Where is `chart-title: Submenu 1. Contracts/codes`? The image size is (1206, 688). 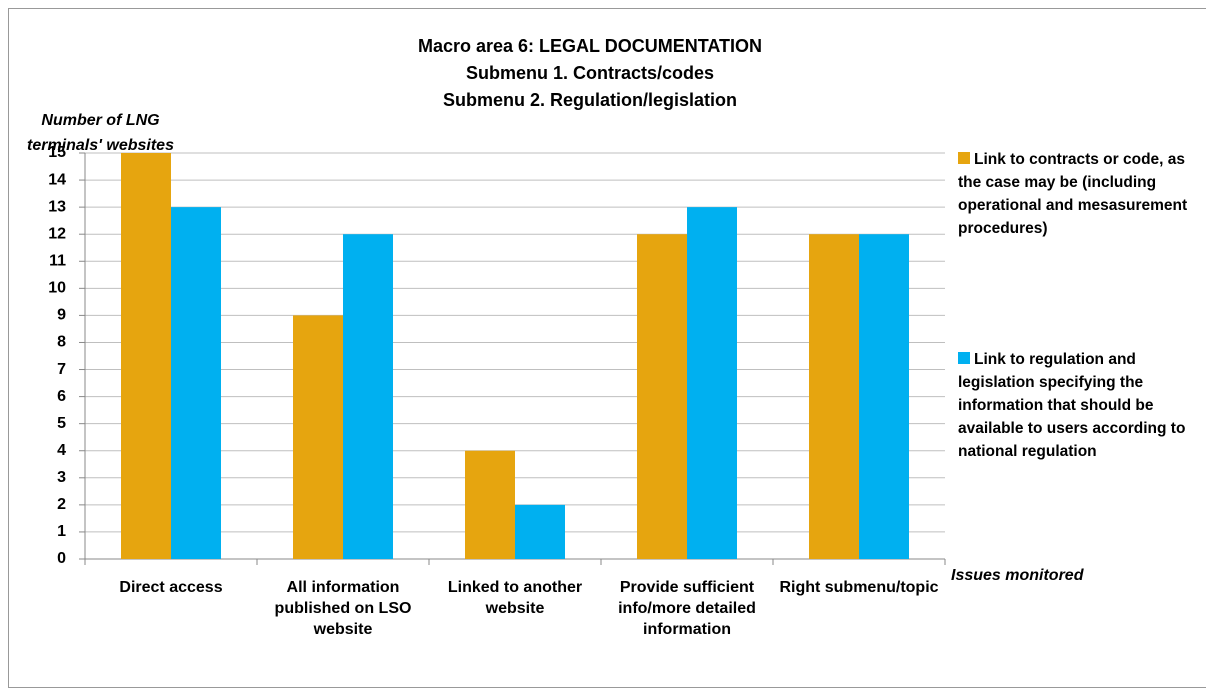 chart-title: Submenu 1. Contracts/codes is located at coordinates (590, 73).